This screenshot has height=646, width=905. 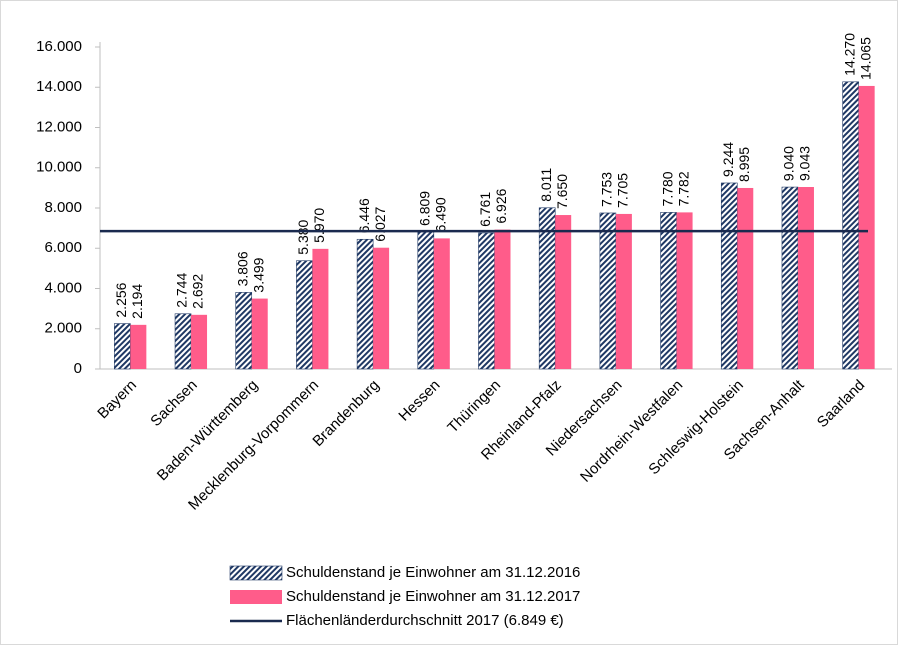 I want to click on y-tick-label: 16.000, so click(x=59, y=46).